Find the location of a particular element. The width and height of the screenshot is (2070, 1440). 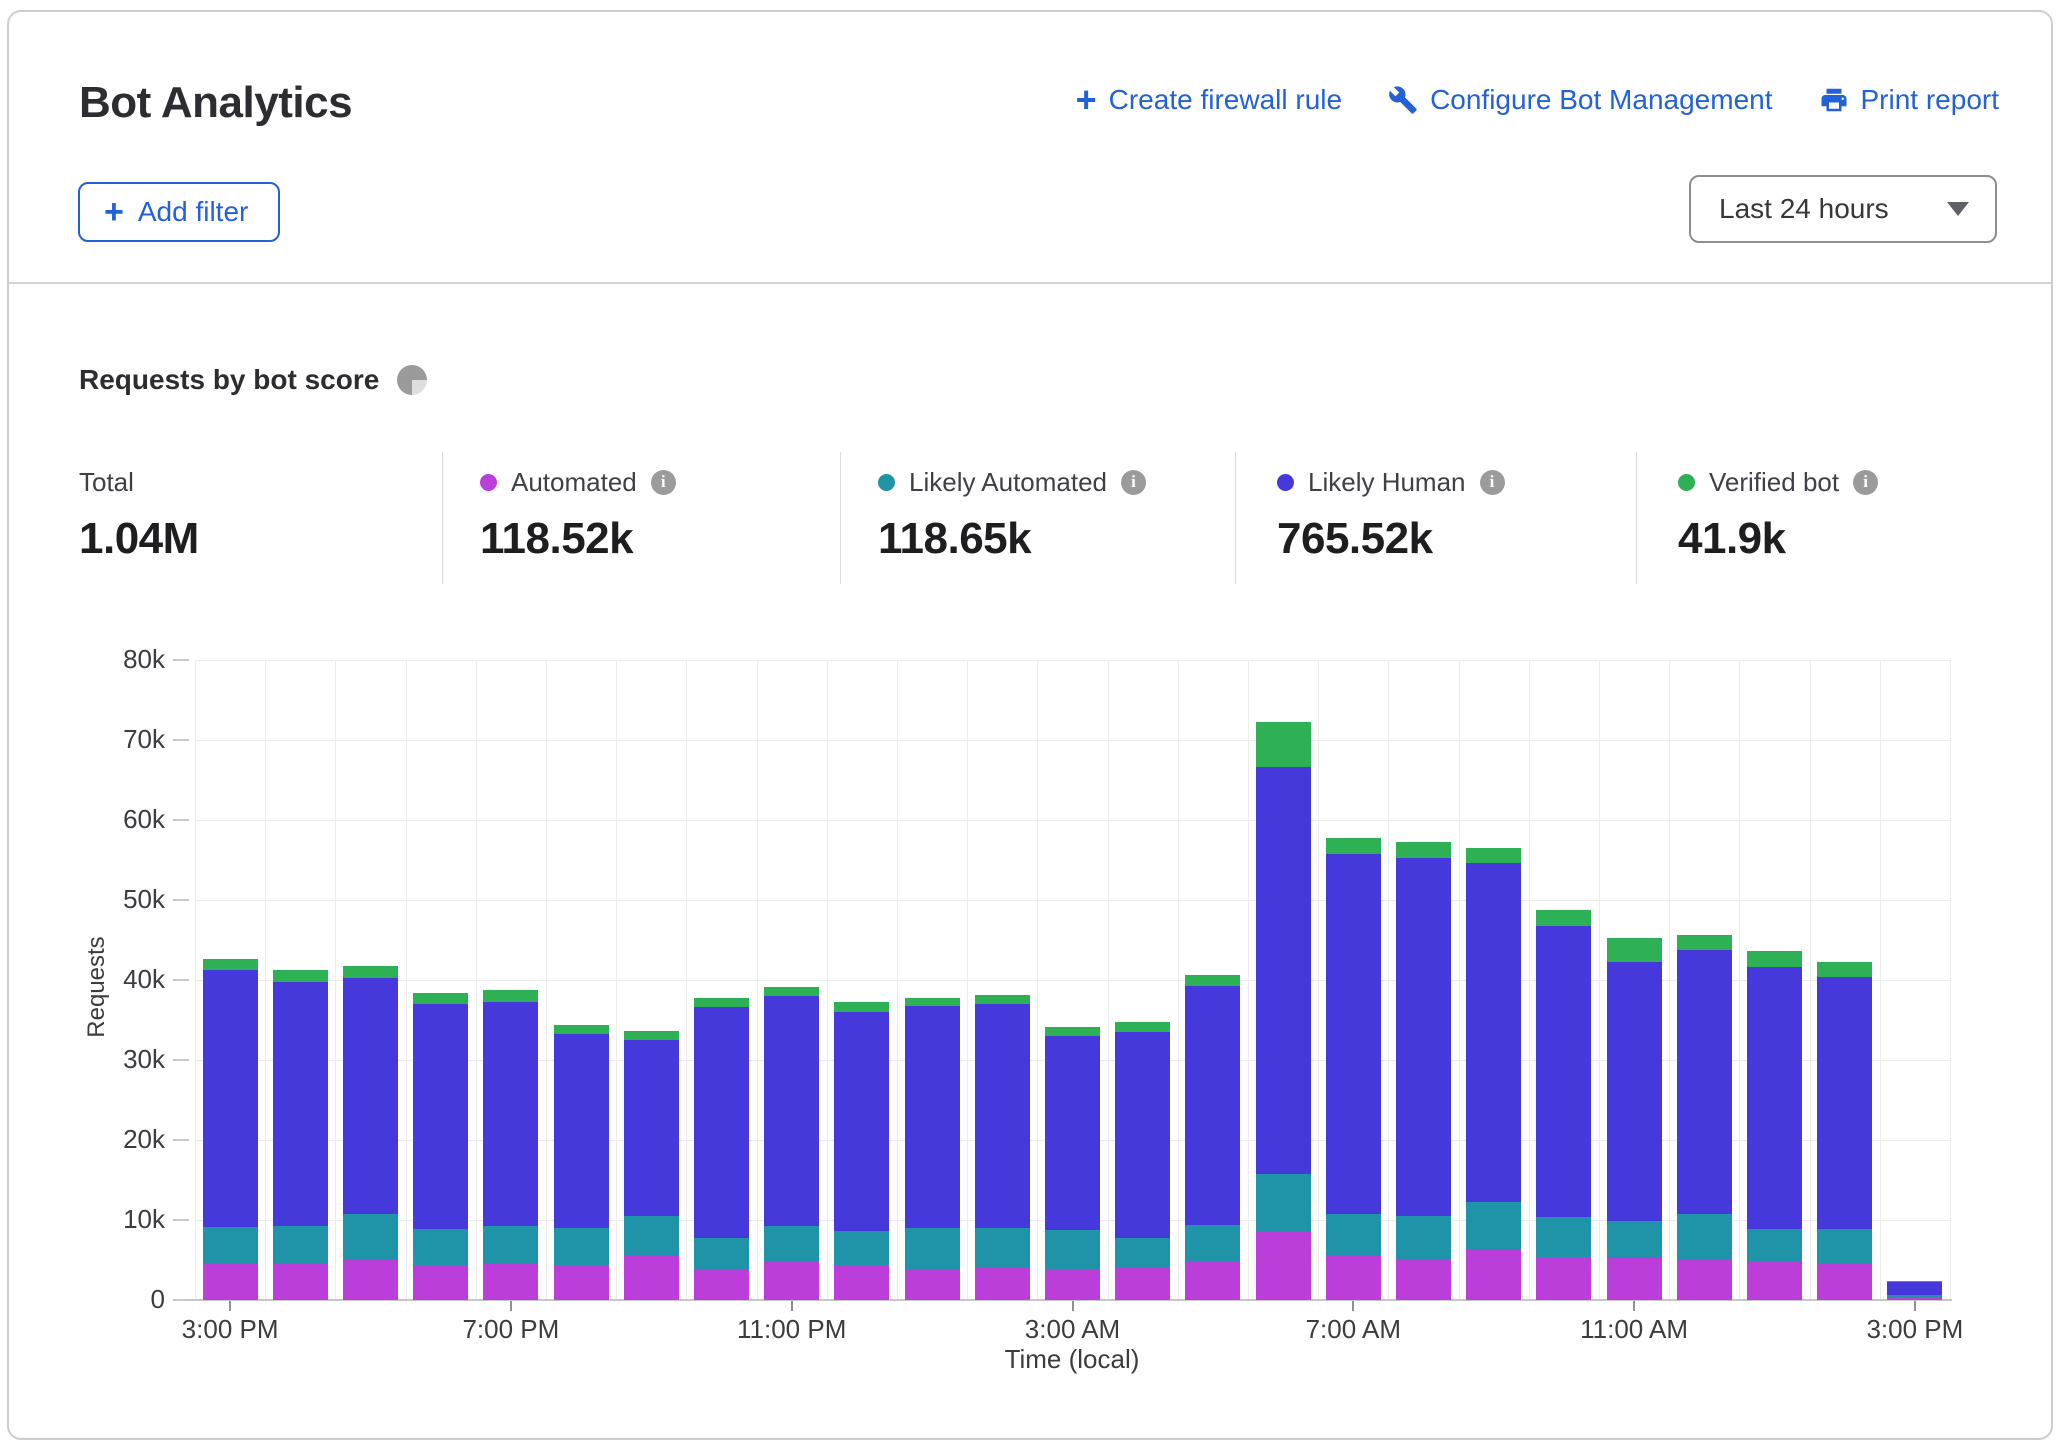

x-axis-label: 11:00 AM is located at coordinates (1634, 1329).